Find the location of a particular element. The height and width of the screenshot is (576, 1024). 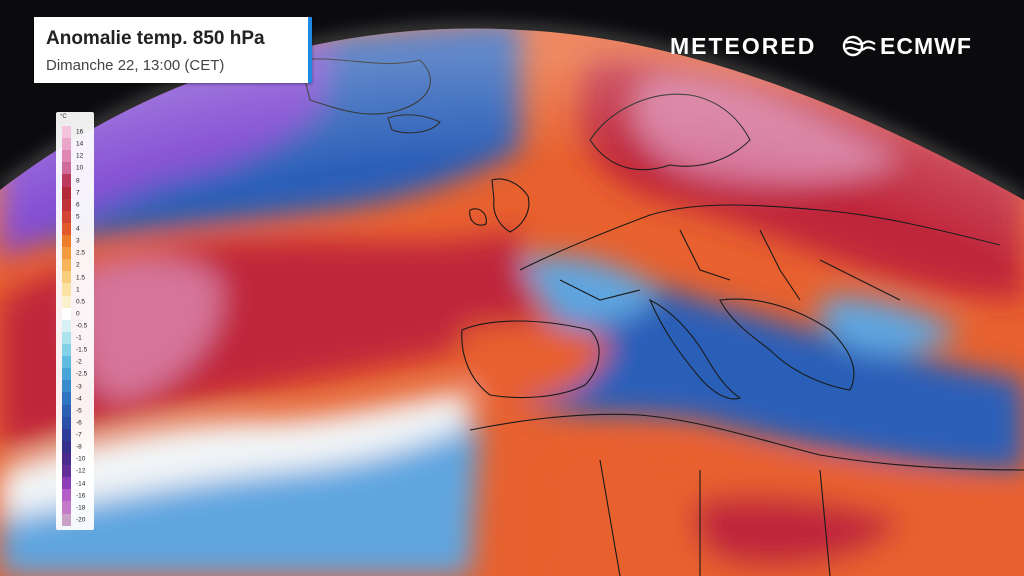

legend-unit: °C is located at coordinates (63, 117).